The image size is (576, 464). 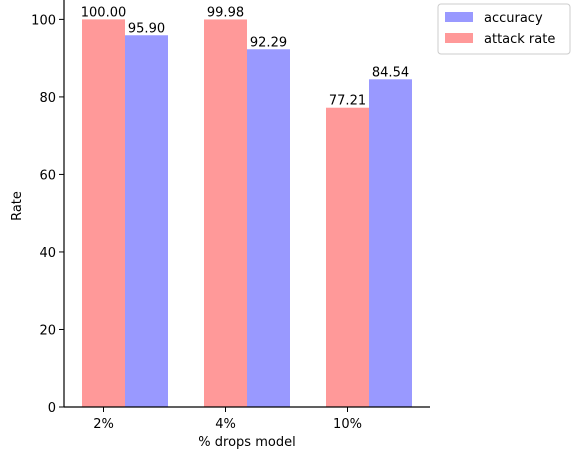 I want to click on y-tick-label: 100, so click(x=43, y=20).